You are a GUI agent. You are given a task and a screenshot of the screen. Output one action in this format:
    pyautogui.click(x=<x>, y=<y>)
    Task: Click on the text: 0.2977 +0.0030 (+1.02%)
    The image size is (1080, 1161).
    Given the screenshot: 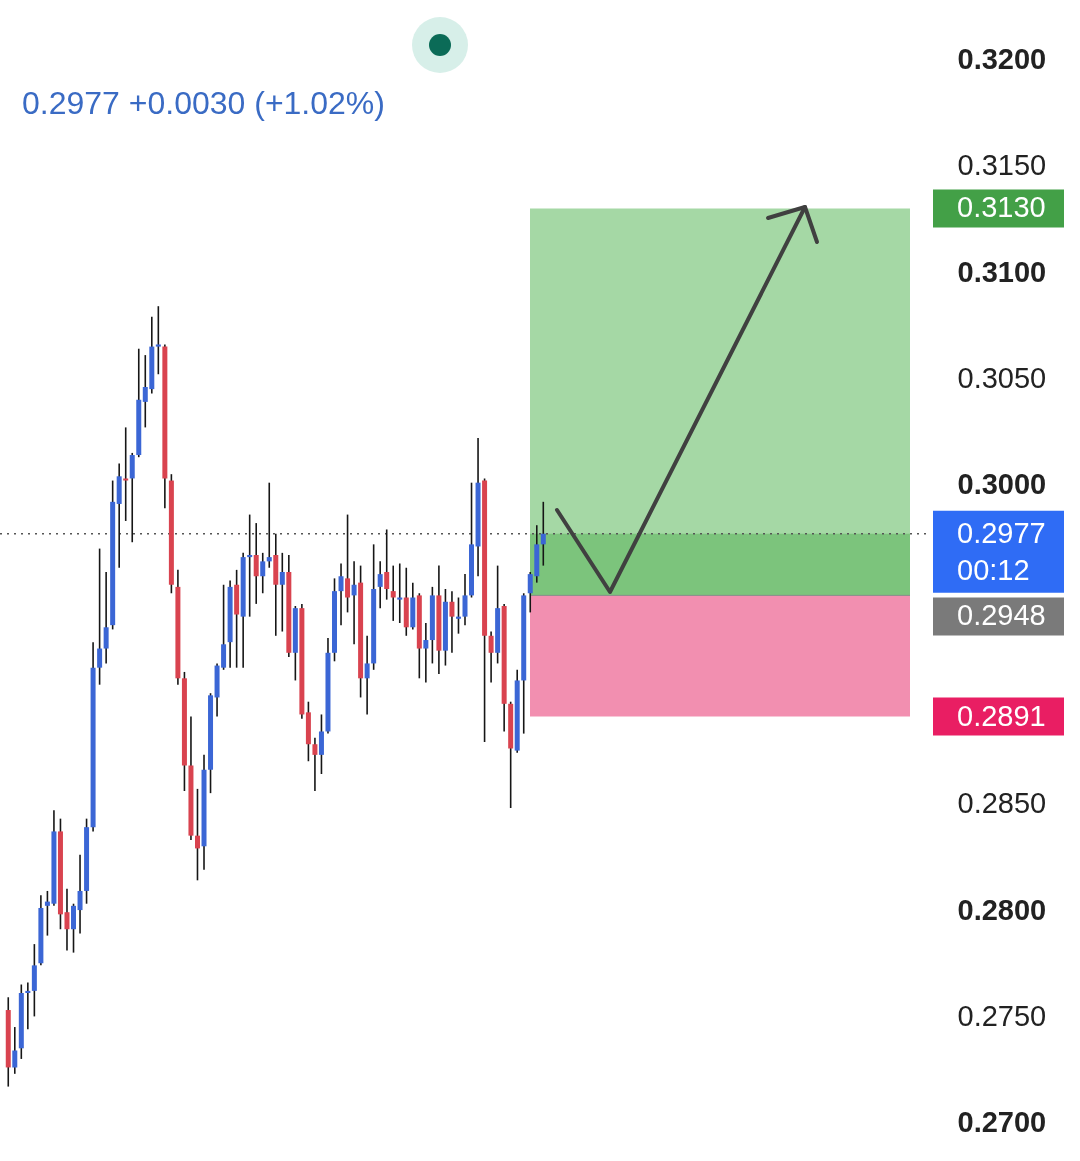 What is the action you would take?
    pyautogui.click(x=203, y=103)
    